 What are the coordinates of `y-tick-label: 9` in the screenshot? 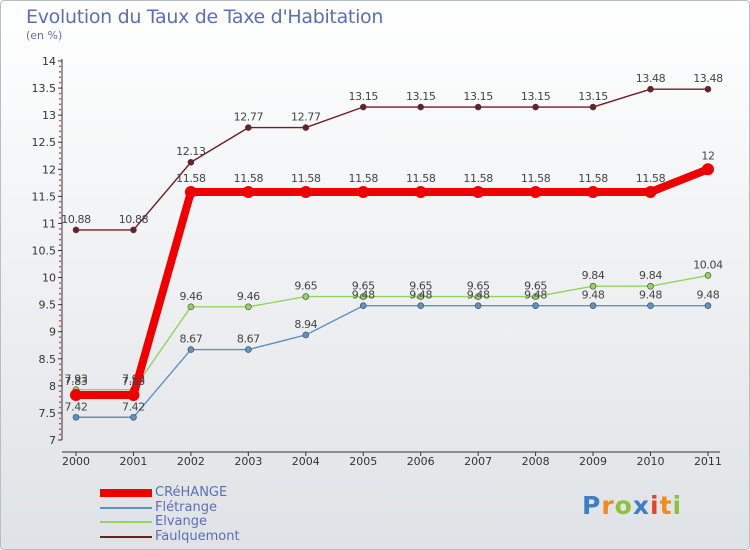 It's located at (52, 332).